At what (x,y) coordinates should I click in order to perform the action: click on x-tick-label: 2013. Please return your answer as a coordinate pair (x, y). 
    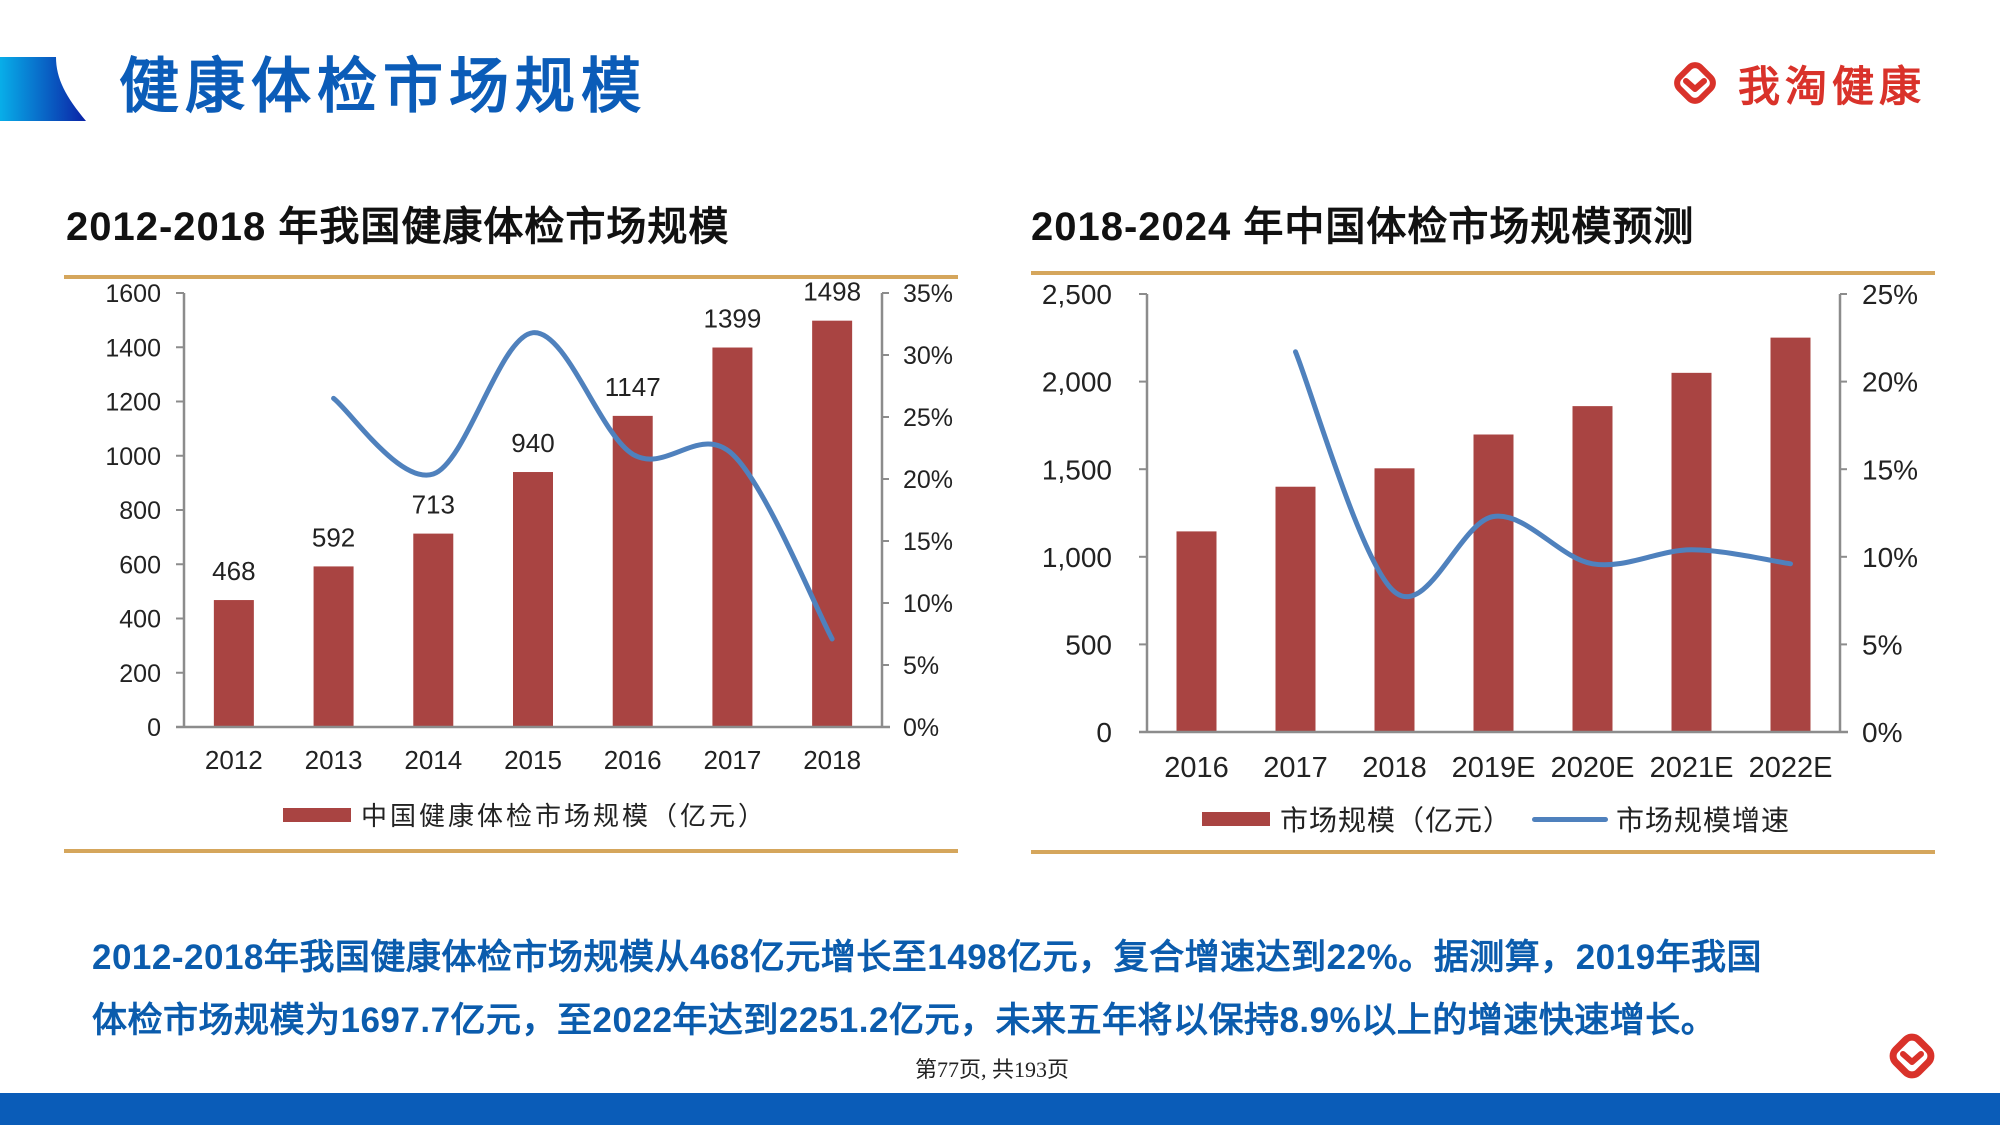
    Looking at the image, I should click on (334, 760).